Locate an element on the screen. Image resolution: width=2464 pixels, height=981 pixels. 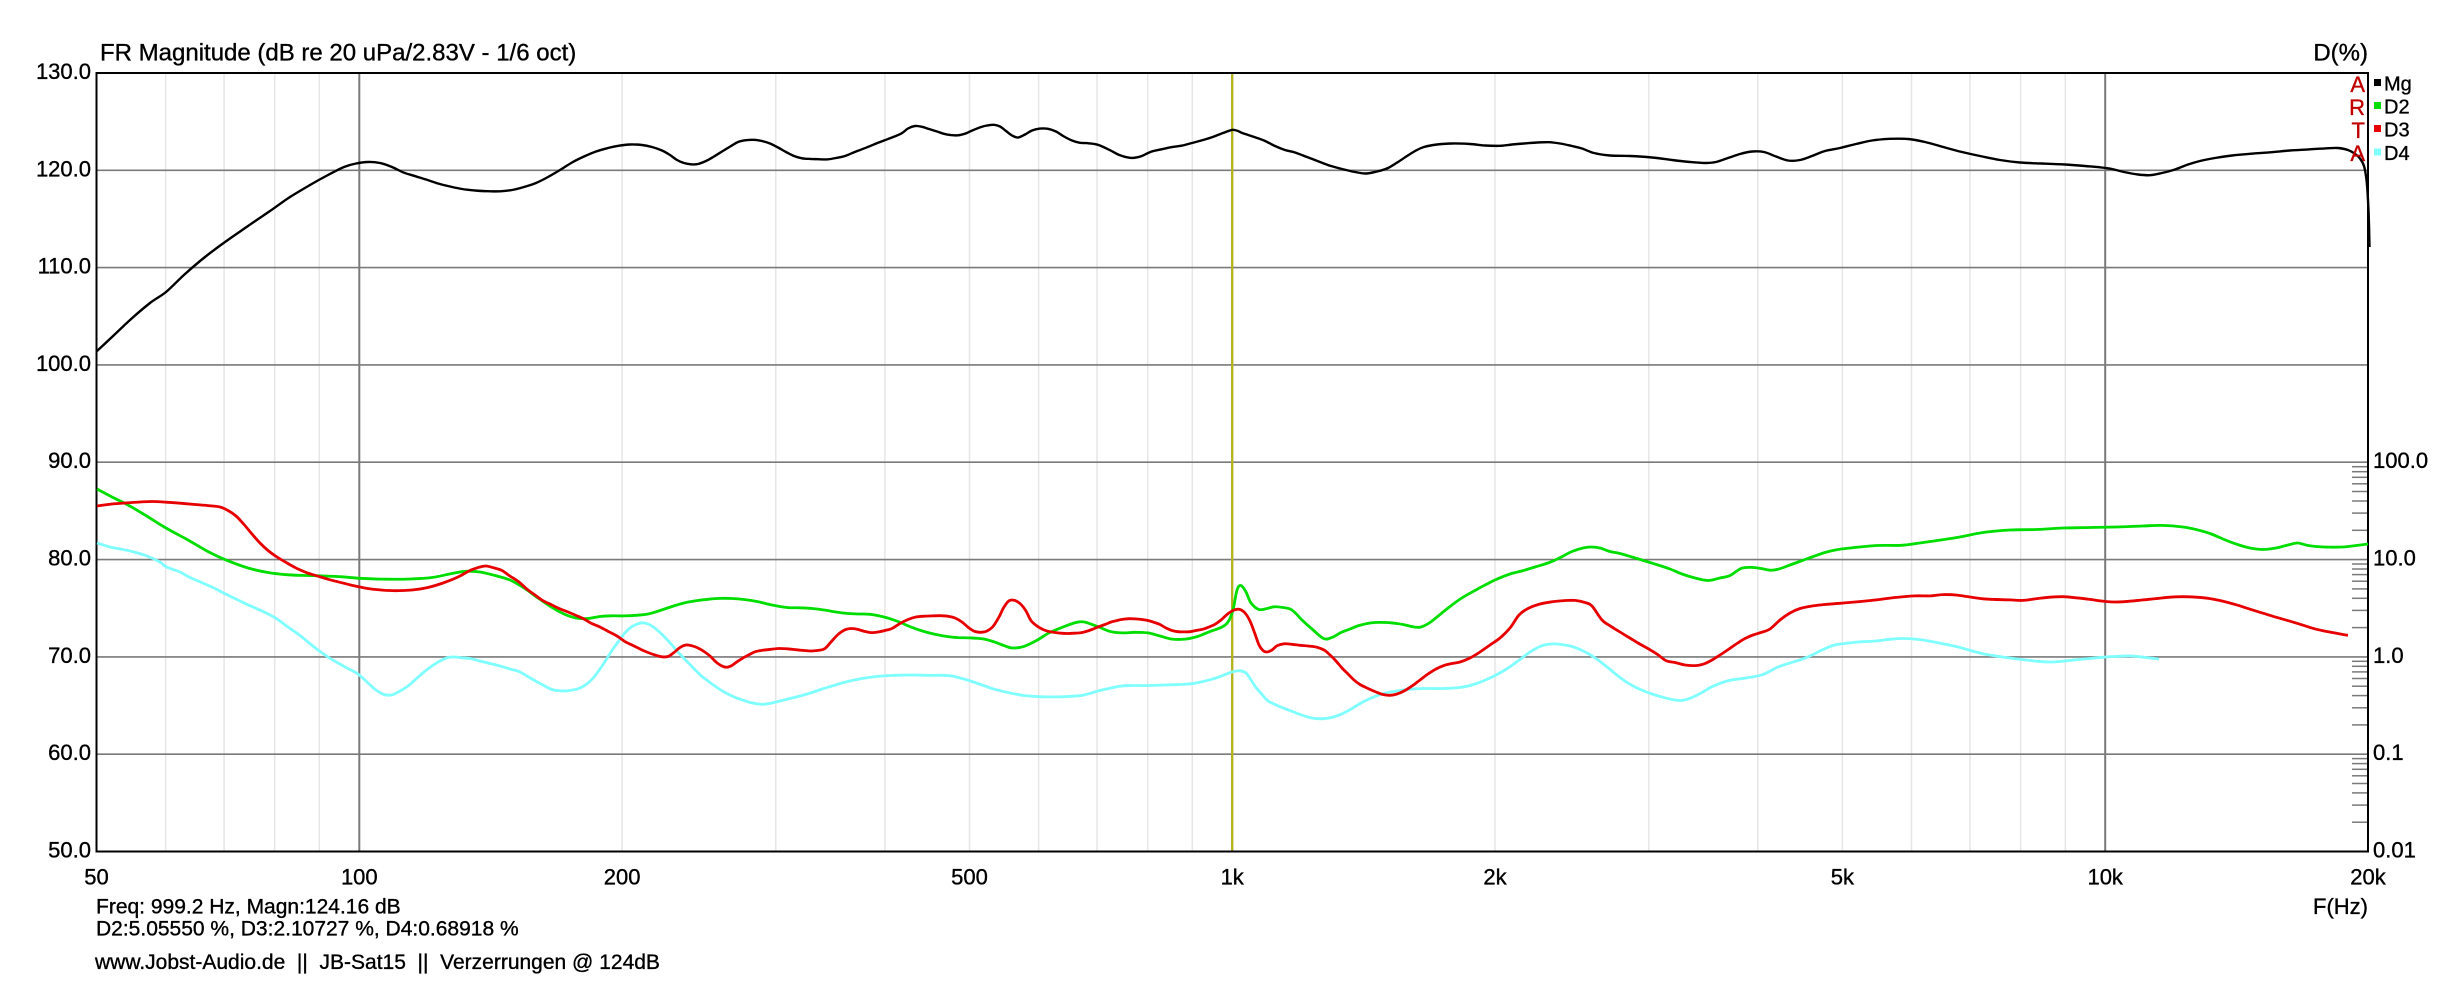
svg-text: D2 is located at coordinates (2397, 108).